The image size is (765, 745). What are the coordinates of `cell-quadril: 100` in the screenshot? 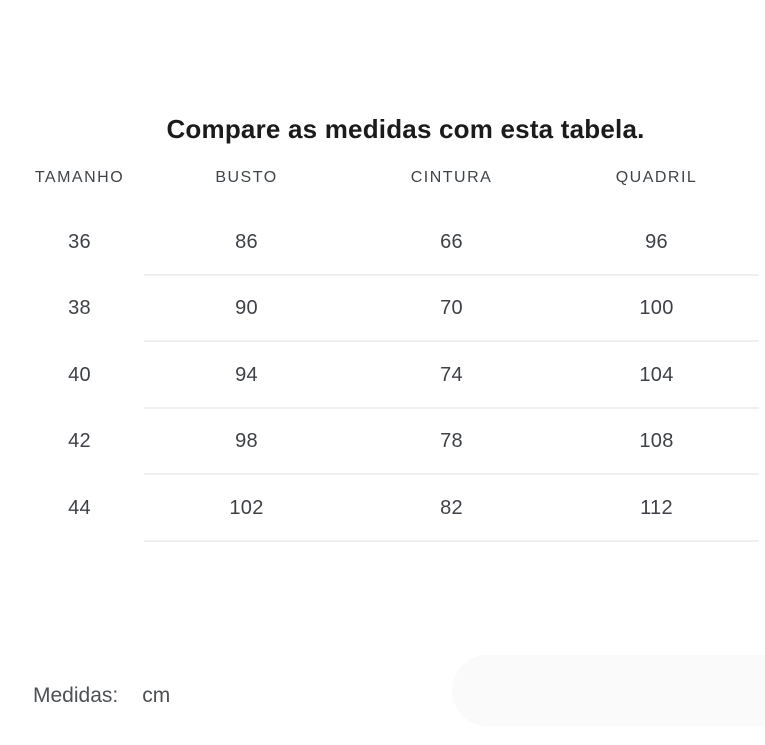 It's located at (656, 308).